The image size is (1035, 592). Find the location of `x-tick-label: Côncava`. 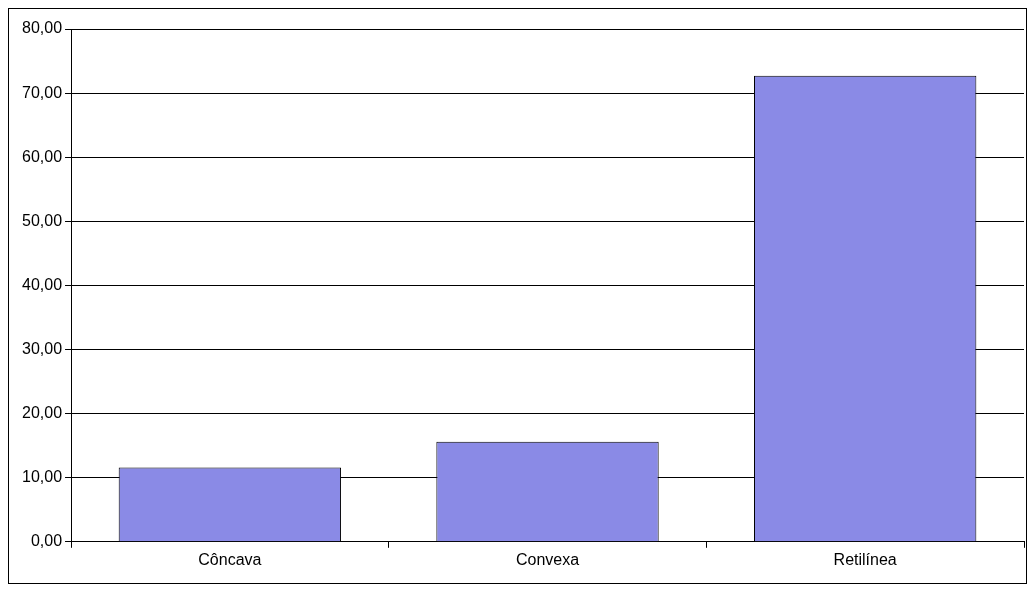

x-tick-label: Côncava is located at coordinates (230, 559).